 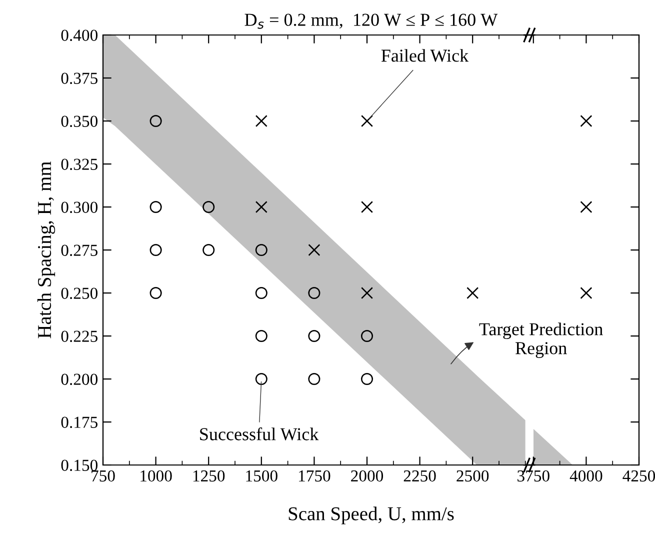 I want to click on x-tick-label: 2250, so click(x=420, y=476).